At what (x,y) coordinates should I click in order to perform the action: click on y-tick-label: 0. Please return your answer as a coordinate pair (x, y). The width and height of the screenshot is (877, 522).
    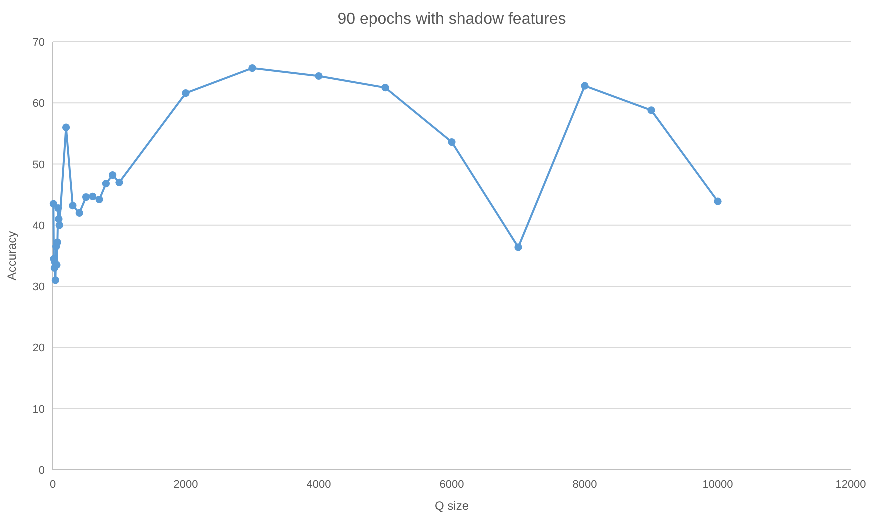
    Looking at the image, I should click on (41, 471).